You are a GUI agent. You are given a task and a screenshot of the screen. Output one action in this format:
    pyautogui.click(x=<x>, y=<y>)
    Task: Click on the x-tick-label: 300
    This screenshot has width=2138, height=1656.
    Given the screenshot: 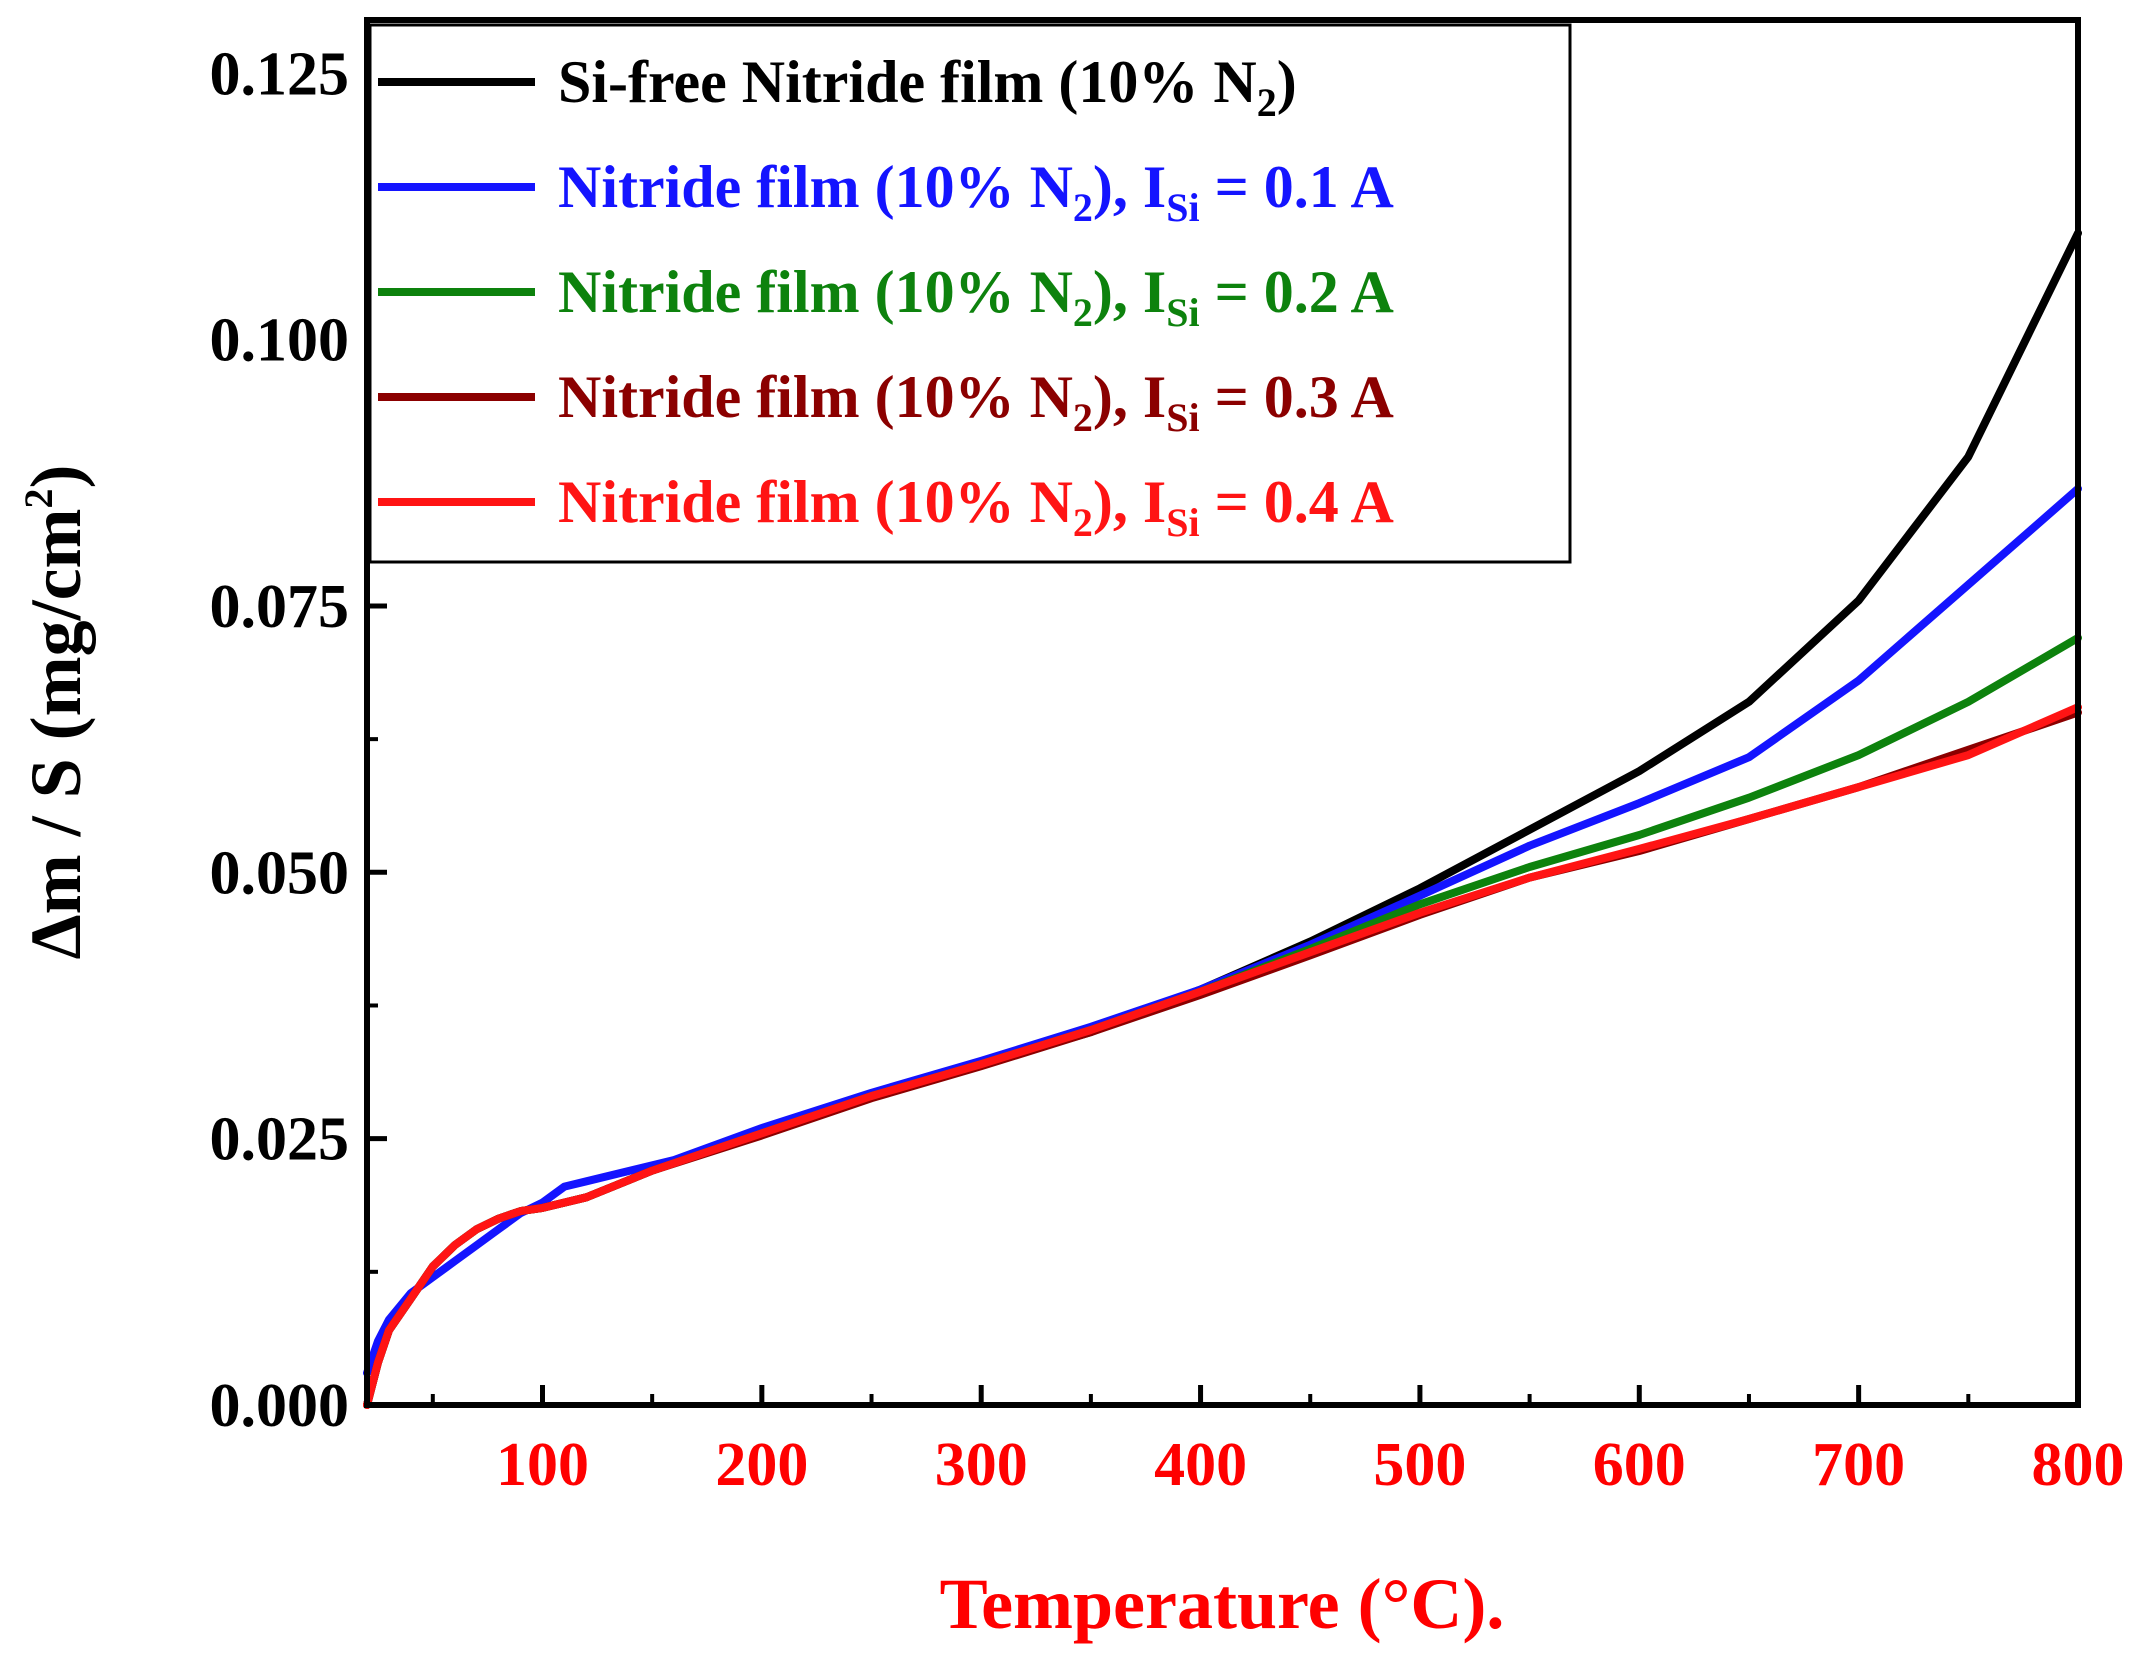 What is the action you would take?
    pyautogui.click(x=981, y=1465)
    